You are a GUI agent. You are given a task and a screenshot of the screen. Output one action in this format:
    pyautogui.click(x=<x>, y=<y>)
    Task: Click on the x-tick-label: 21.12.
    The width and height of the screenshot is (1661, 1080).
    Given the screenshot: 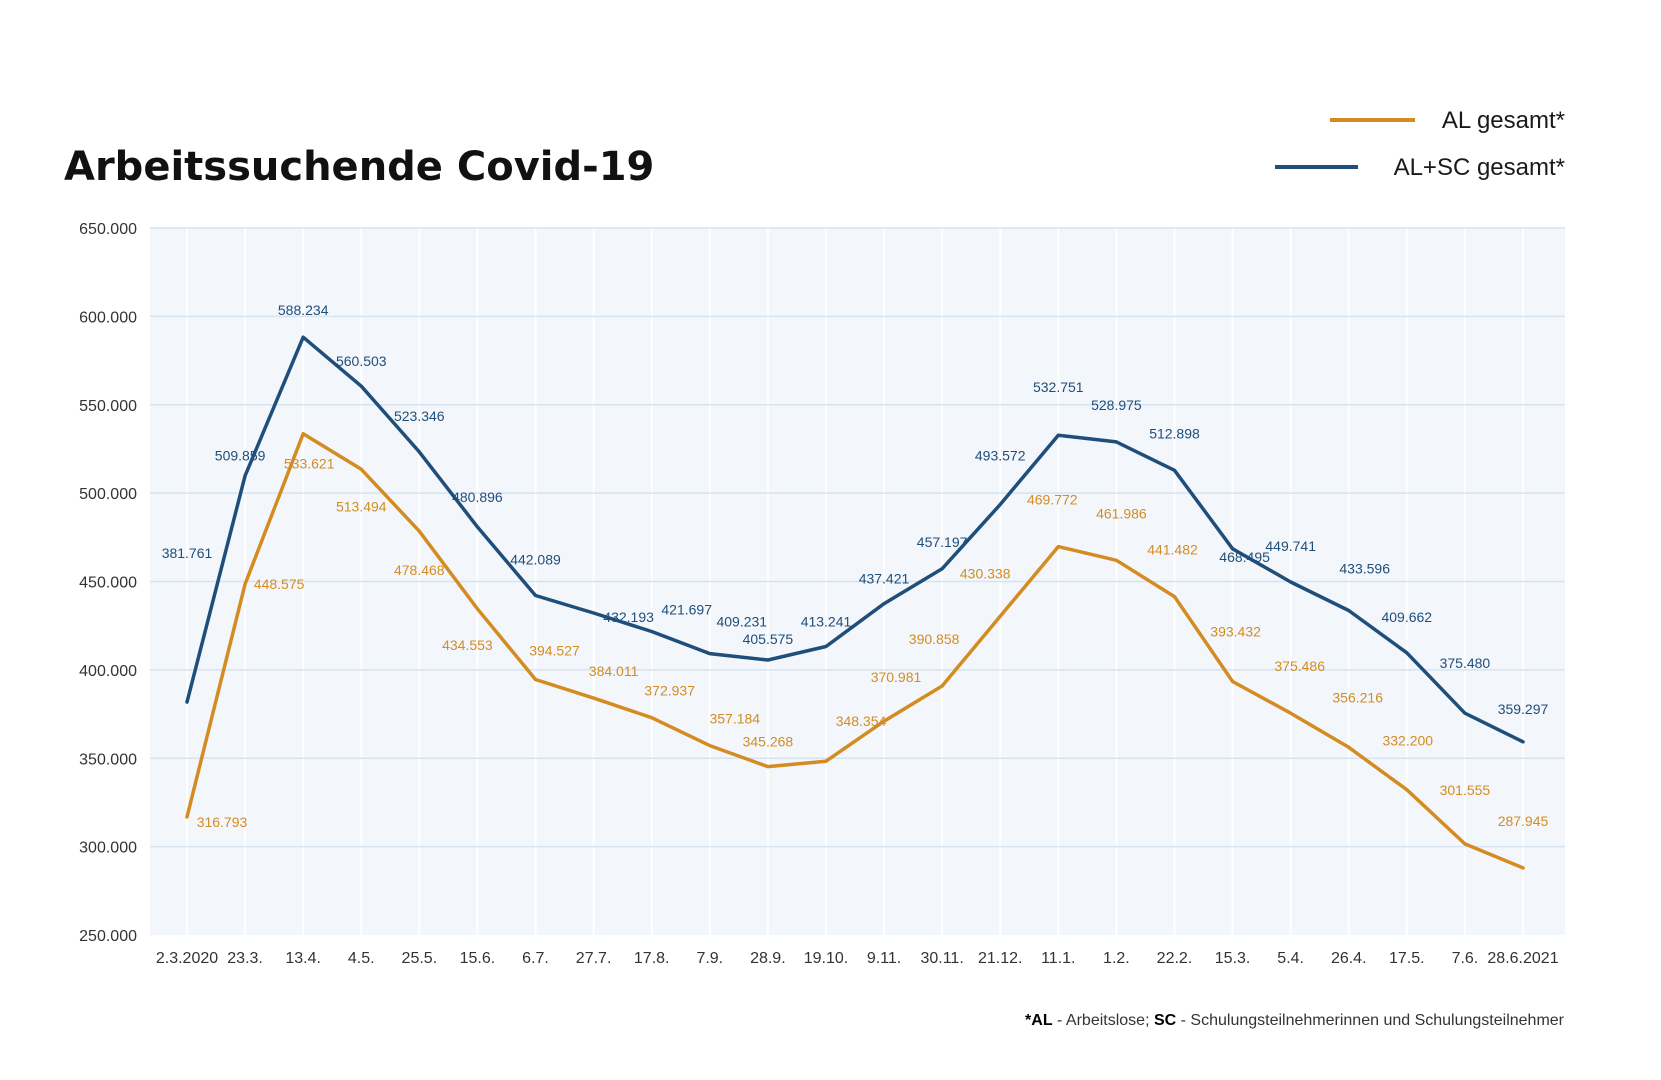 What is the action you would take?
    pyautogui.click(x=1000, y=958)
    